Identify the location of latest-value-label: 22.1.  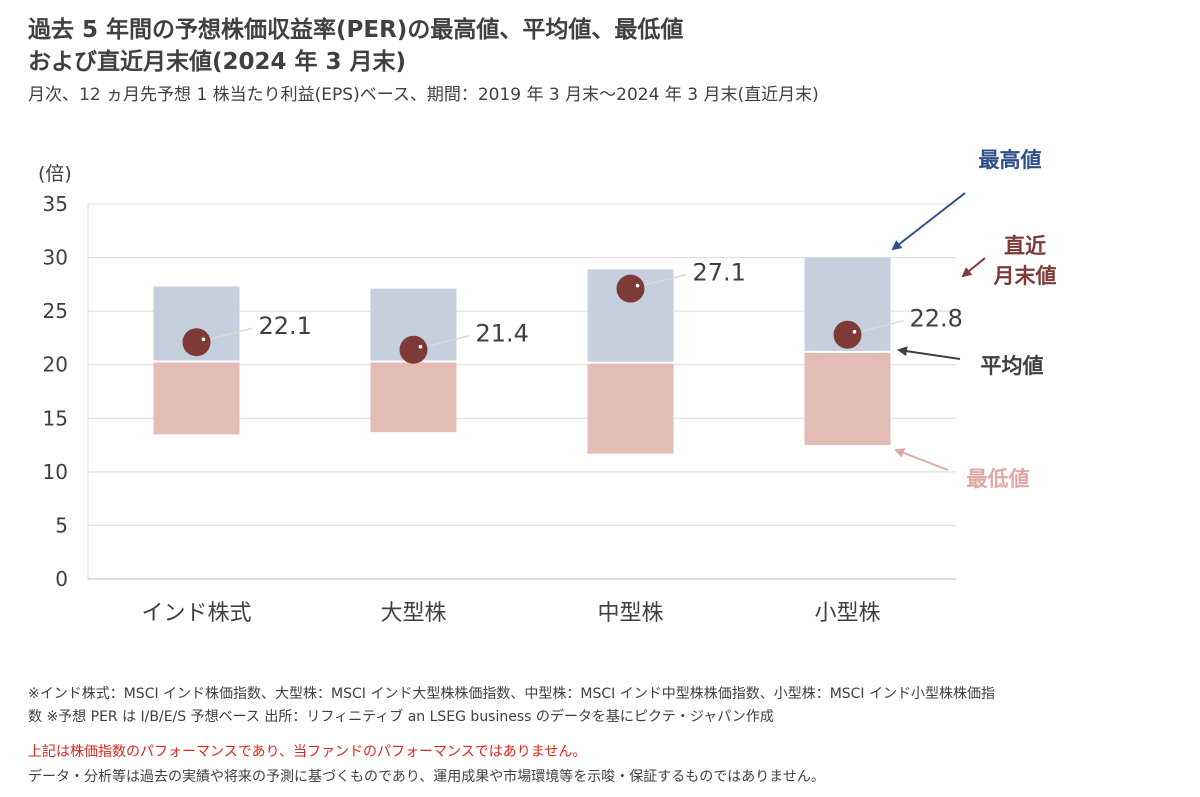
(285, 326).